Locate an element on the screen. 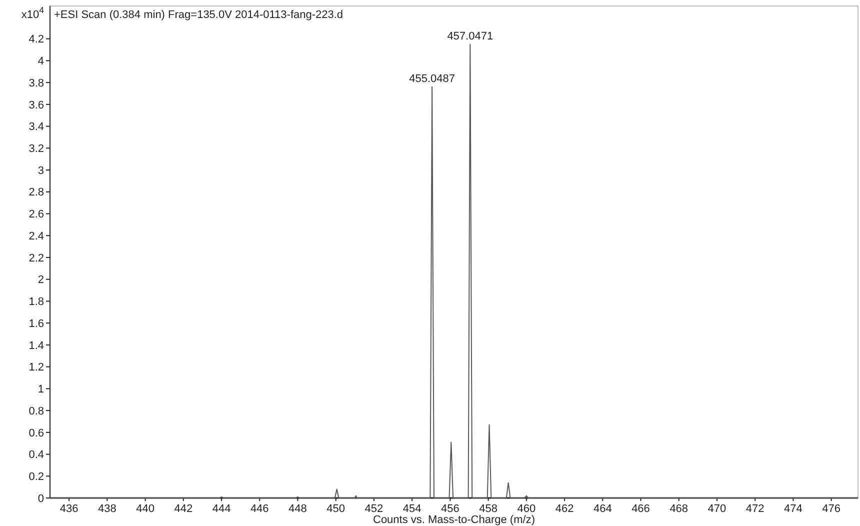 This screenshot has height=526, width=860. x-tick-label: 454 is located at coordinates (412, 509).